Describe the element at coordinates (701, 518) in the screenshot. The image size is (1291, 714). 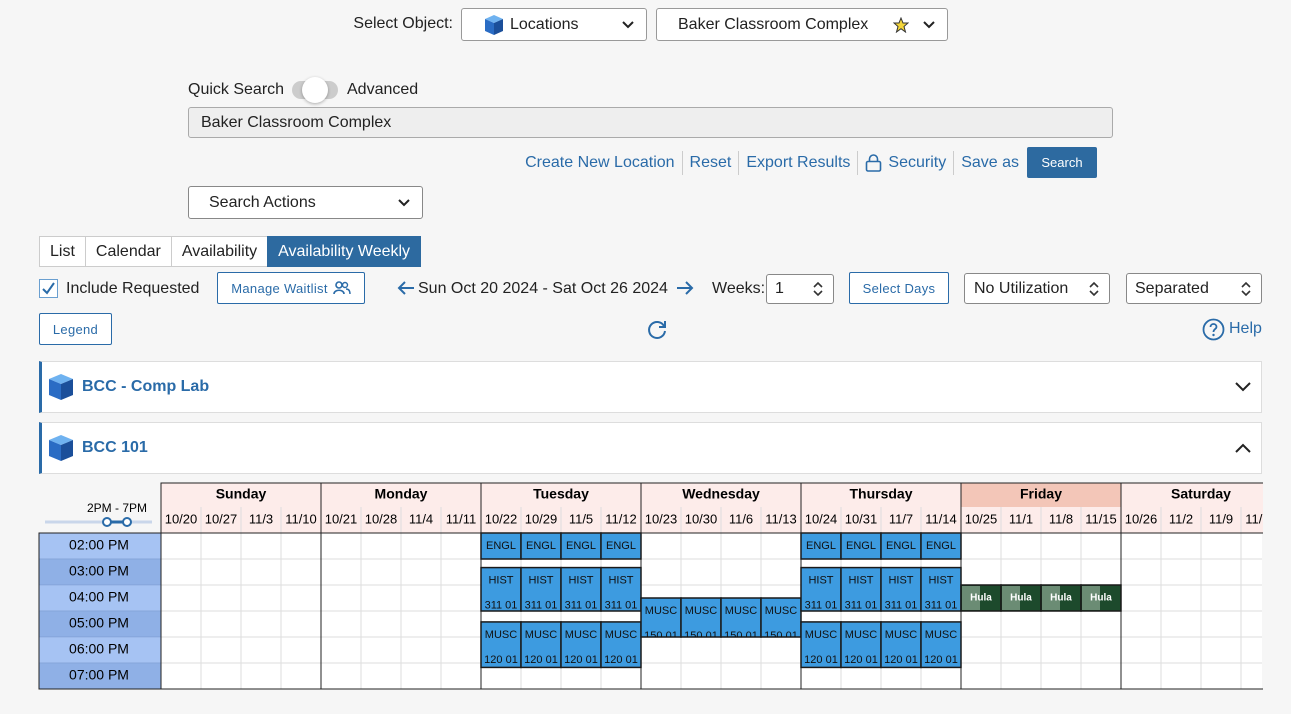
I see `date-label: 10/30` at that location.